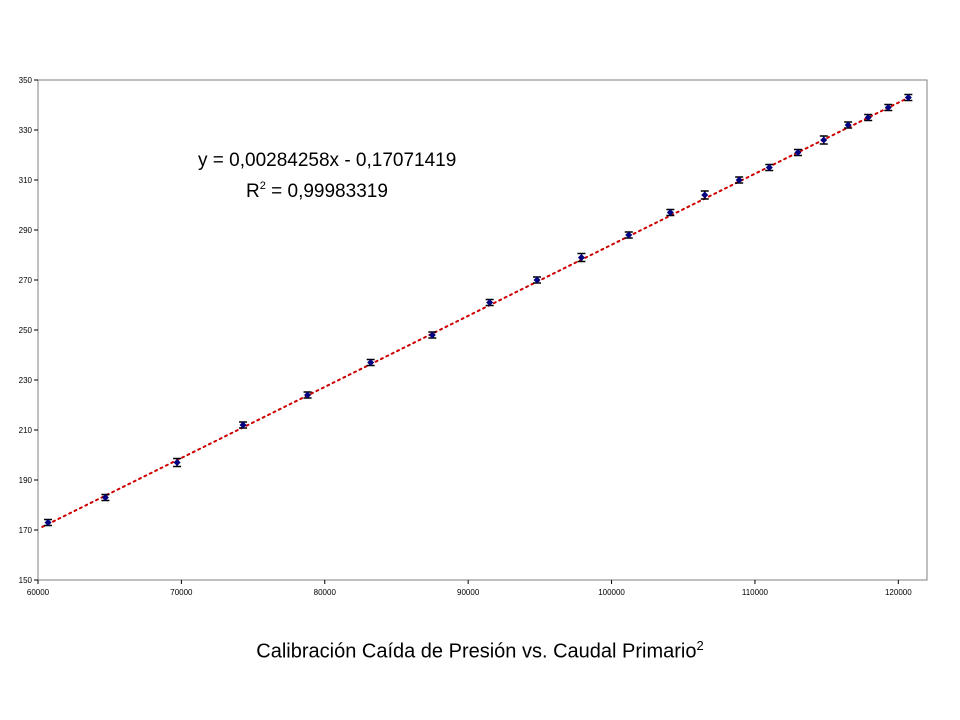  I want to click on x-tick-label: 80000, so click(325, 592).